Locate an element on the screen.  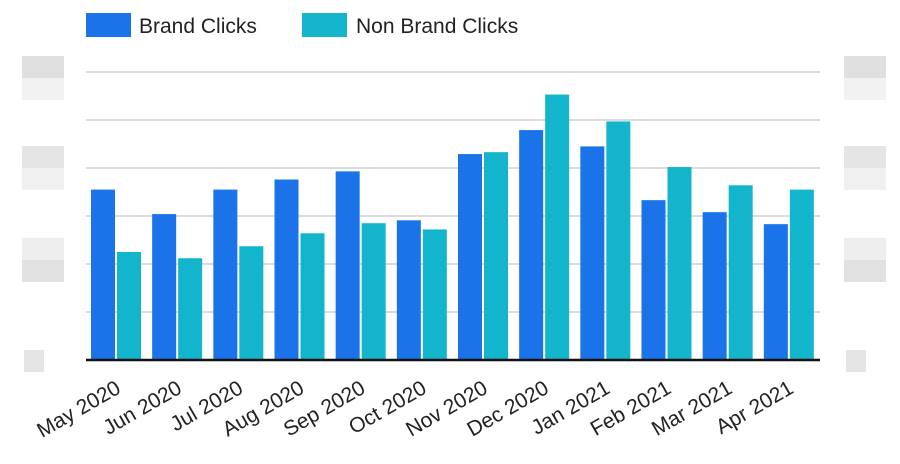
obscured-y-axis-labels-left is located at coordinates (43, 214).